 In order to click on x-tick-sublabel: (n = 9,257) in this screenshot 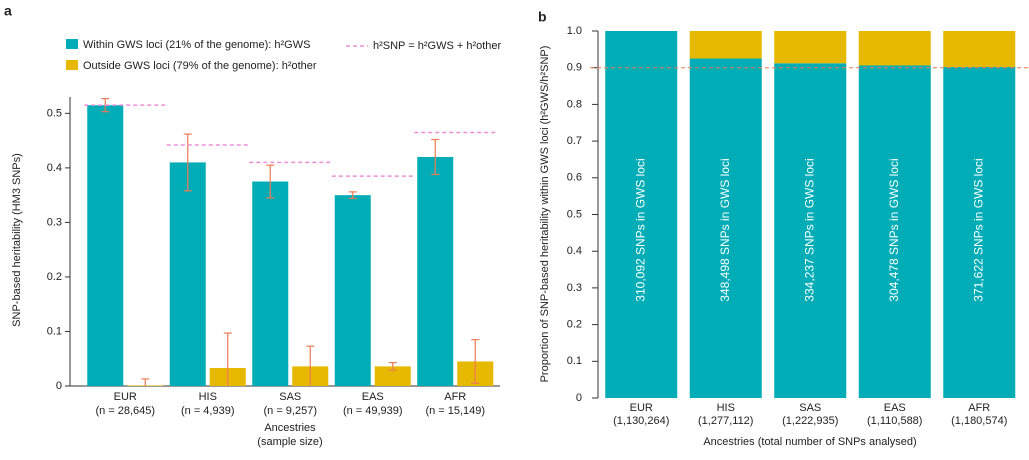, I will do `click(290, 411)`.